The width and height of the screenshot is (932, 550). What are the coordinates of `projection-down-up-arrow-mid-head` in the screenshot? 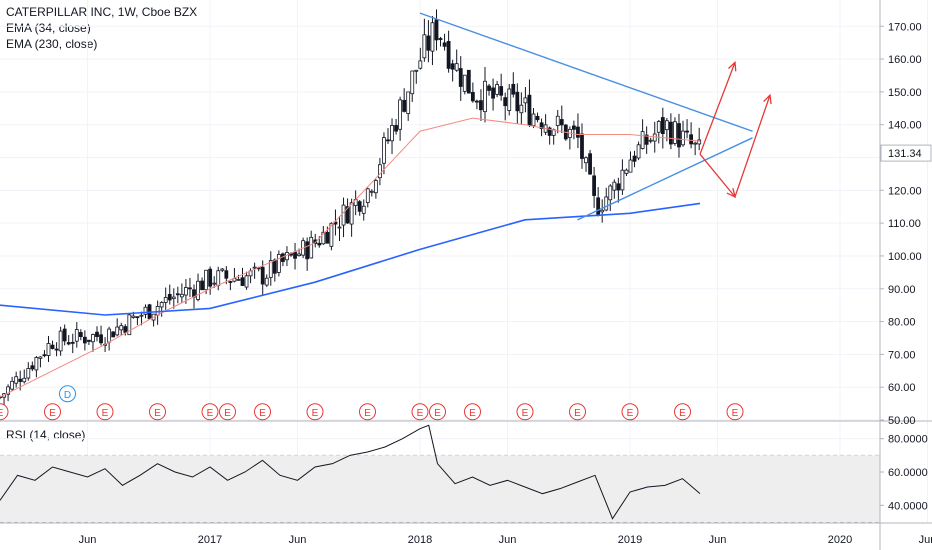 It's located at (731, 193).